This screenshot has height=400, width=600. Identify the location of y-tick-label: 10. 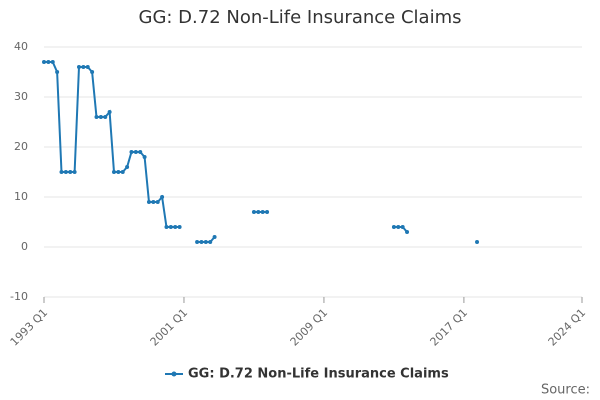
(21, 196).